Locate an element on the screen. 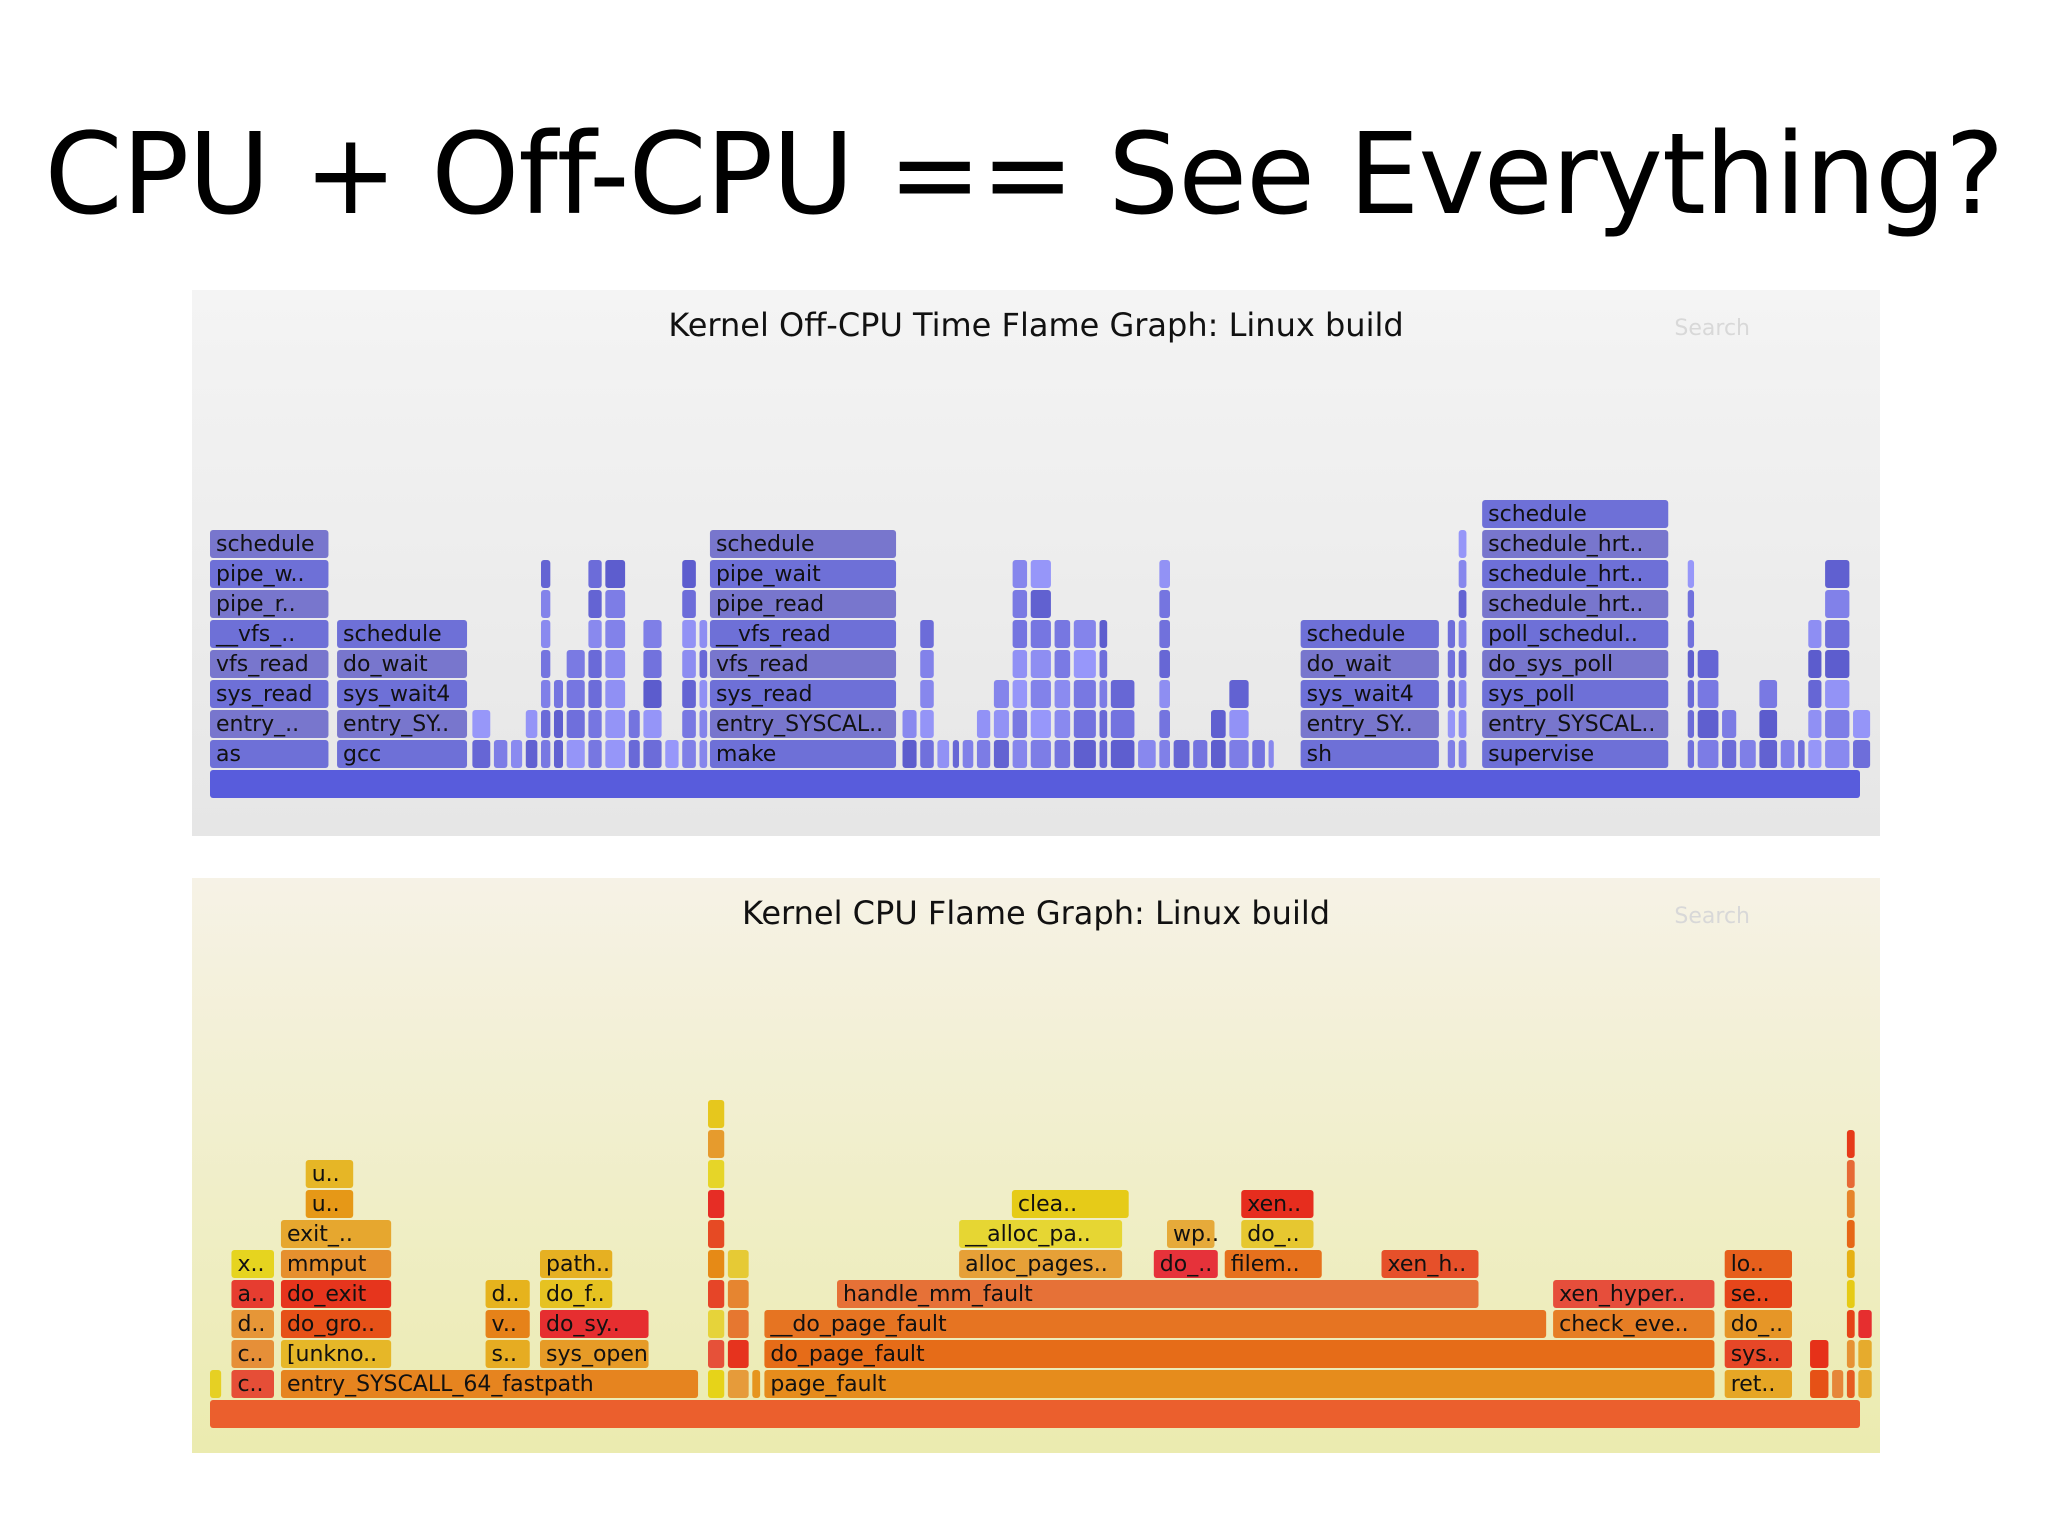 This screenshot has height=1536, width=2048. cpu-search-button: Search is located at coordinates (1712, 916).